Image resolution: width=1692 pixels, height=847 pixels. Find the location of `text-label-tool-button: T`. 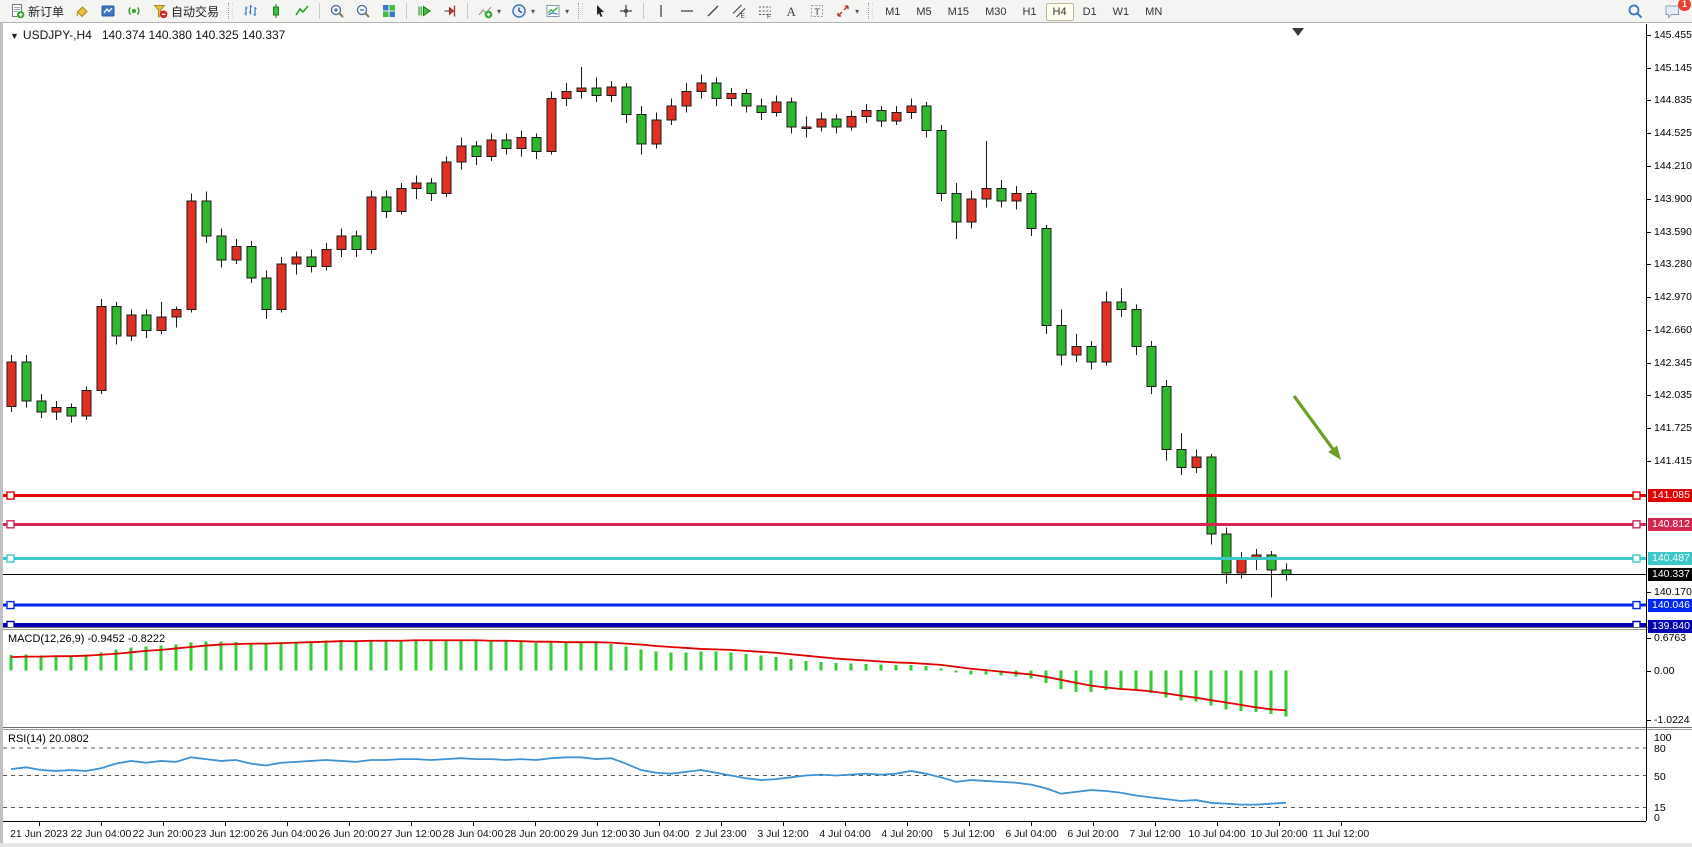

text-label-tool-button: T is located at coordinates (817, 11).